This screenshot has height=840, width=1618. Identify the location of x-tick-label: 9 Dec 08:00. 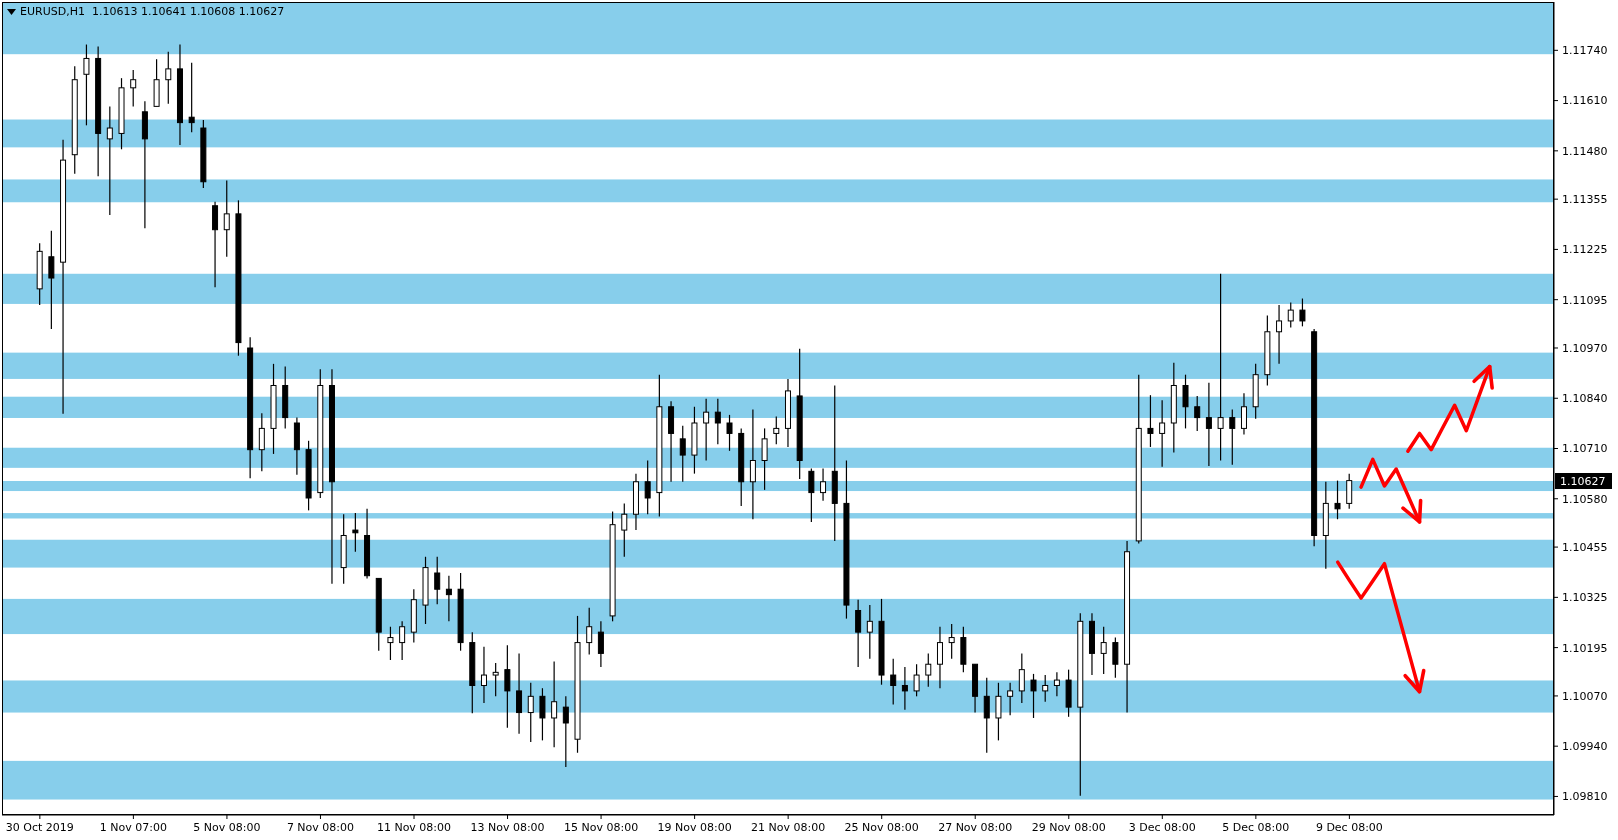
(1349, 827).